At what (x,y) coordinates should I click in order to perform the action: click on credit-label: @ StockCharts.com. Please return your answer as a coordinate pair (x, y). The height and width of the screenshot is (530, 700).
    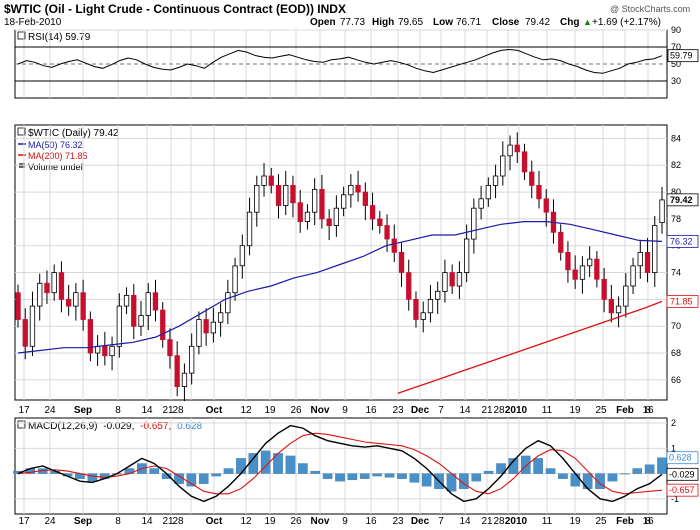
    Looking at the image, I should click on (650, 9).